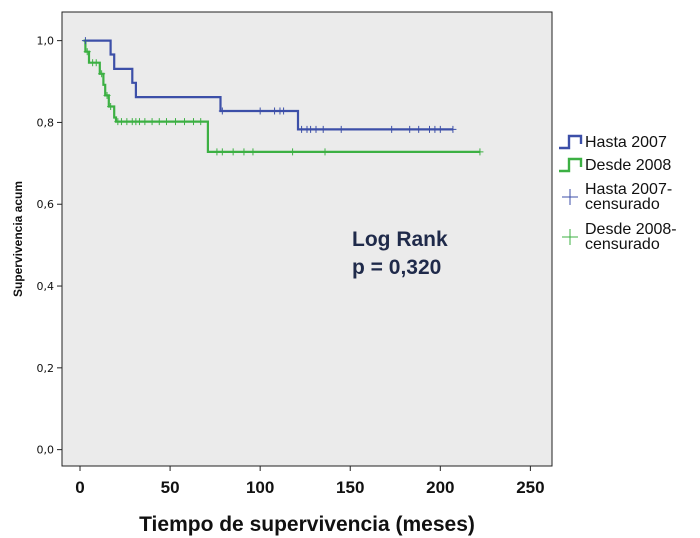 This screenshot has width=700, height=538. Describe the element at coordinates (46, 204) in the screenshot. I see `y-tick-label: 0,6` at that location.